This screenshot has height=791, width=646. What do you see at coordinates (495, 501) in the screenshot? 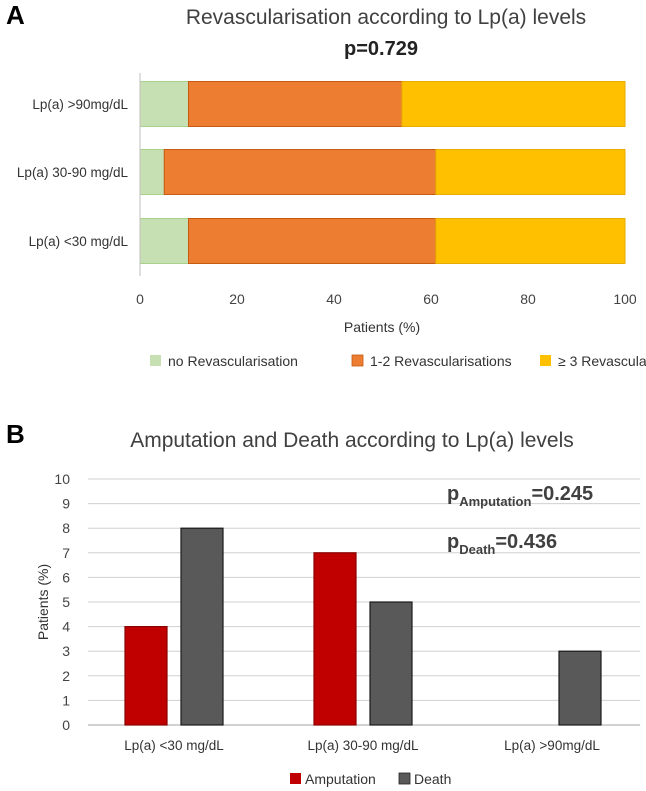
I see `annotation-p-amputation-sub: Amputation` at bounding box center [495, 501].